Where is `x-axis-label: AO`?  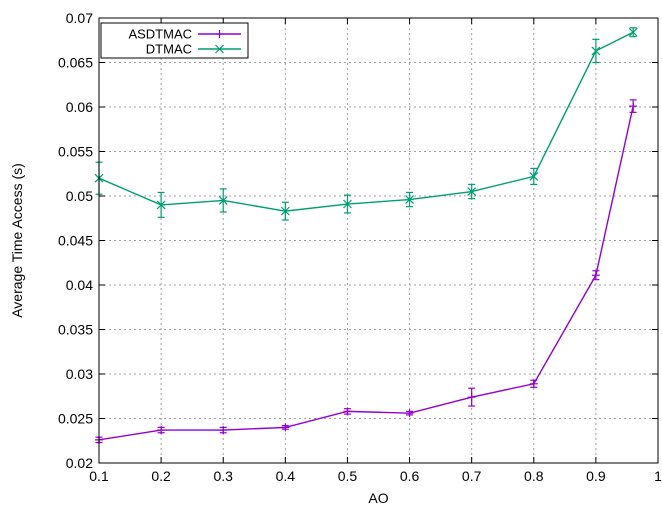 x-axis-label: AO is located at coordinates (378, 498).